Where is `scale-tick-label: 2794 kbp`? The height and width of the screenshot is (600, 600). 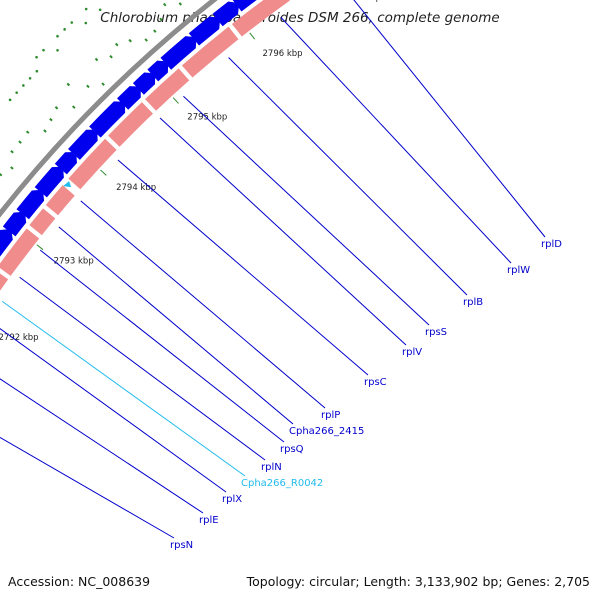
scale-tick-label: 2794 kbp is located at coordinates (136, 188).